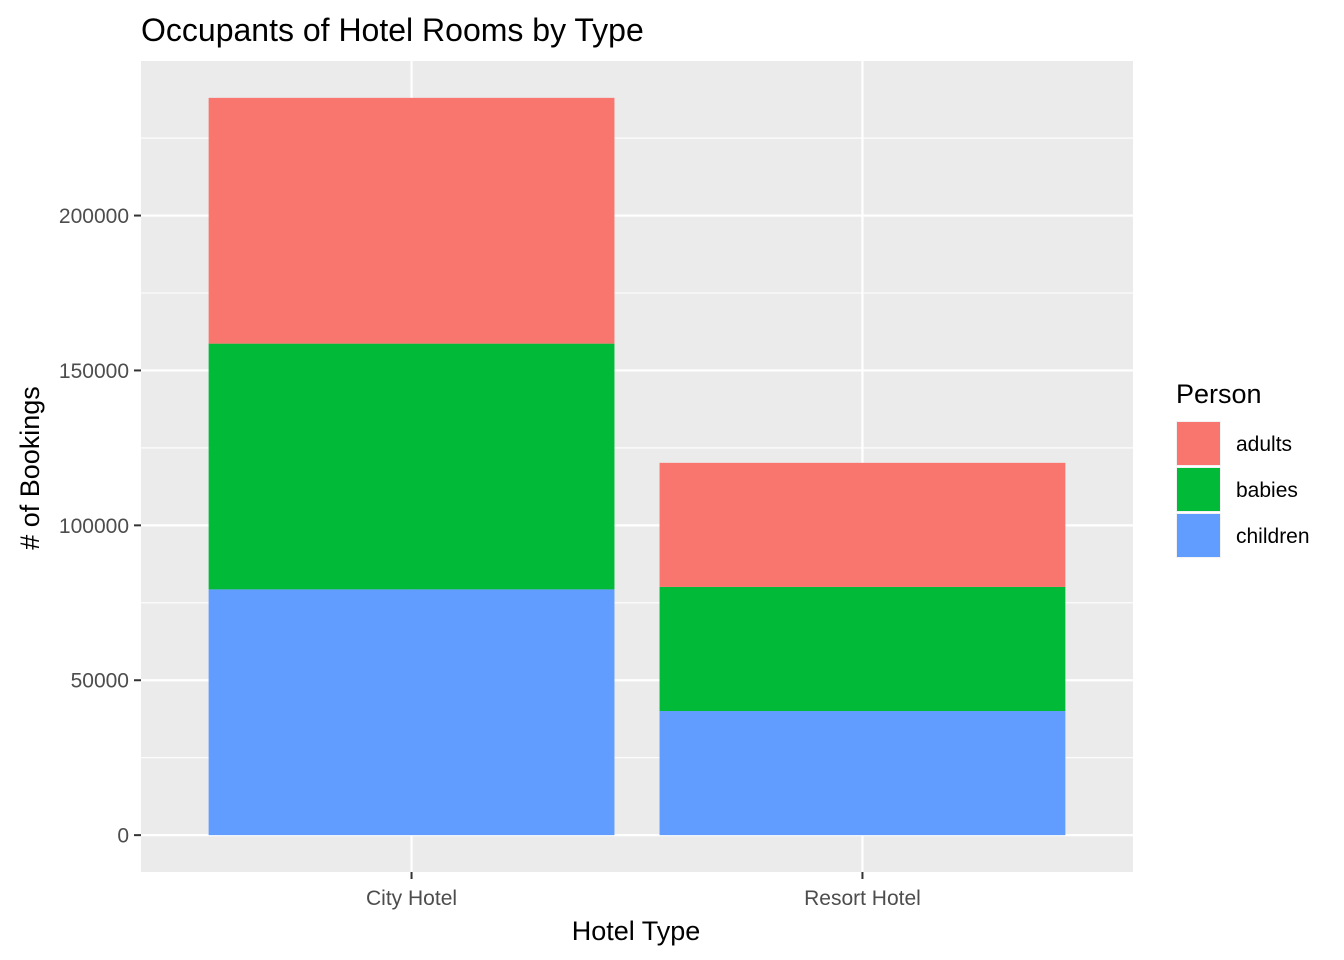 The image size is (1344, 960). I want to click on y-tick-label: 200000, so click(94, 216).